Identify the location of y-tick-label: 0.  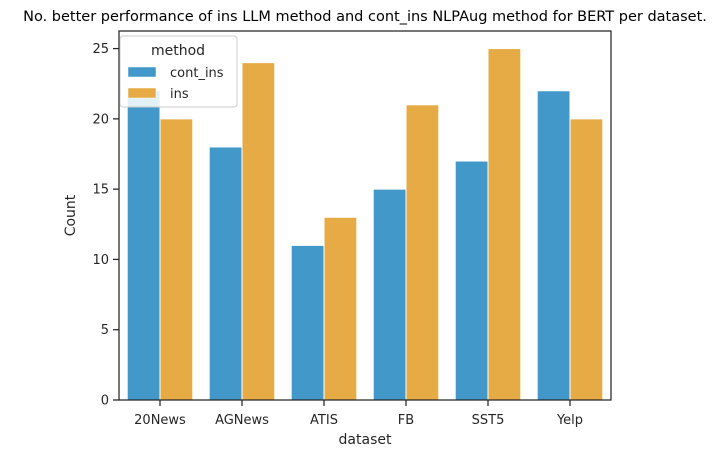
(105, 401).